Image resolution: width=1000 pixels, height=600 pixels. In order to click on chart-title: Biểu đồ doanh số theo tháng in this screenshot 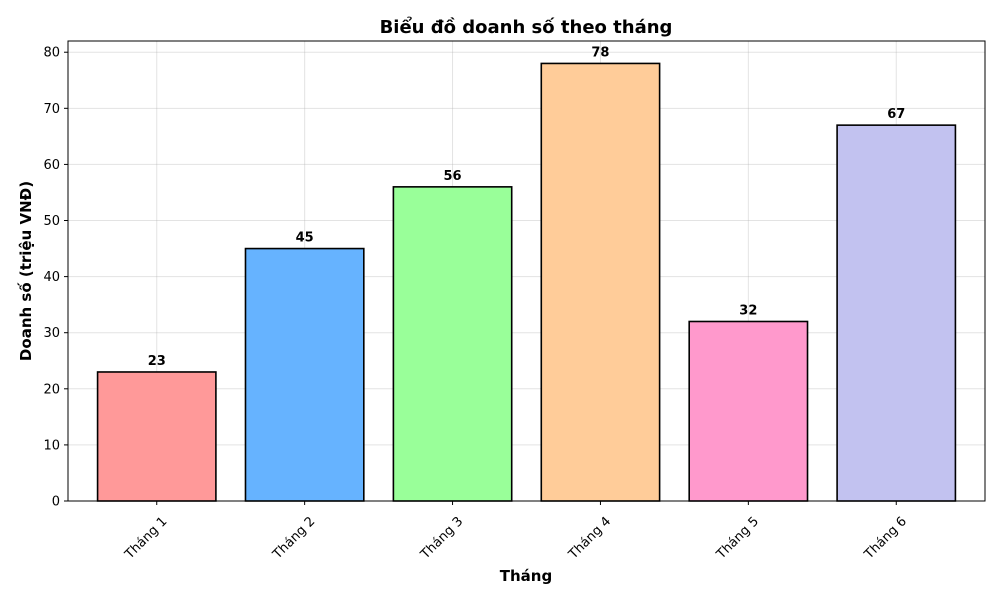, I will do `click(526, 27)`.